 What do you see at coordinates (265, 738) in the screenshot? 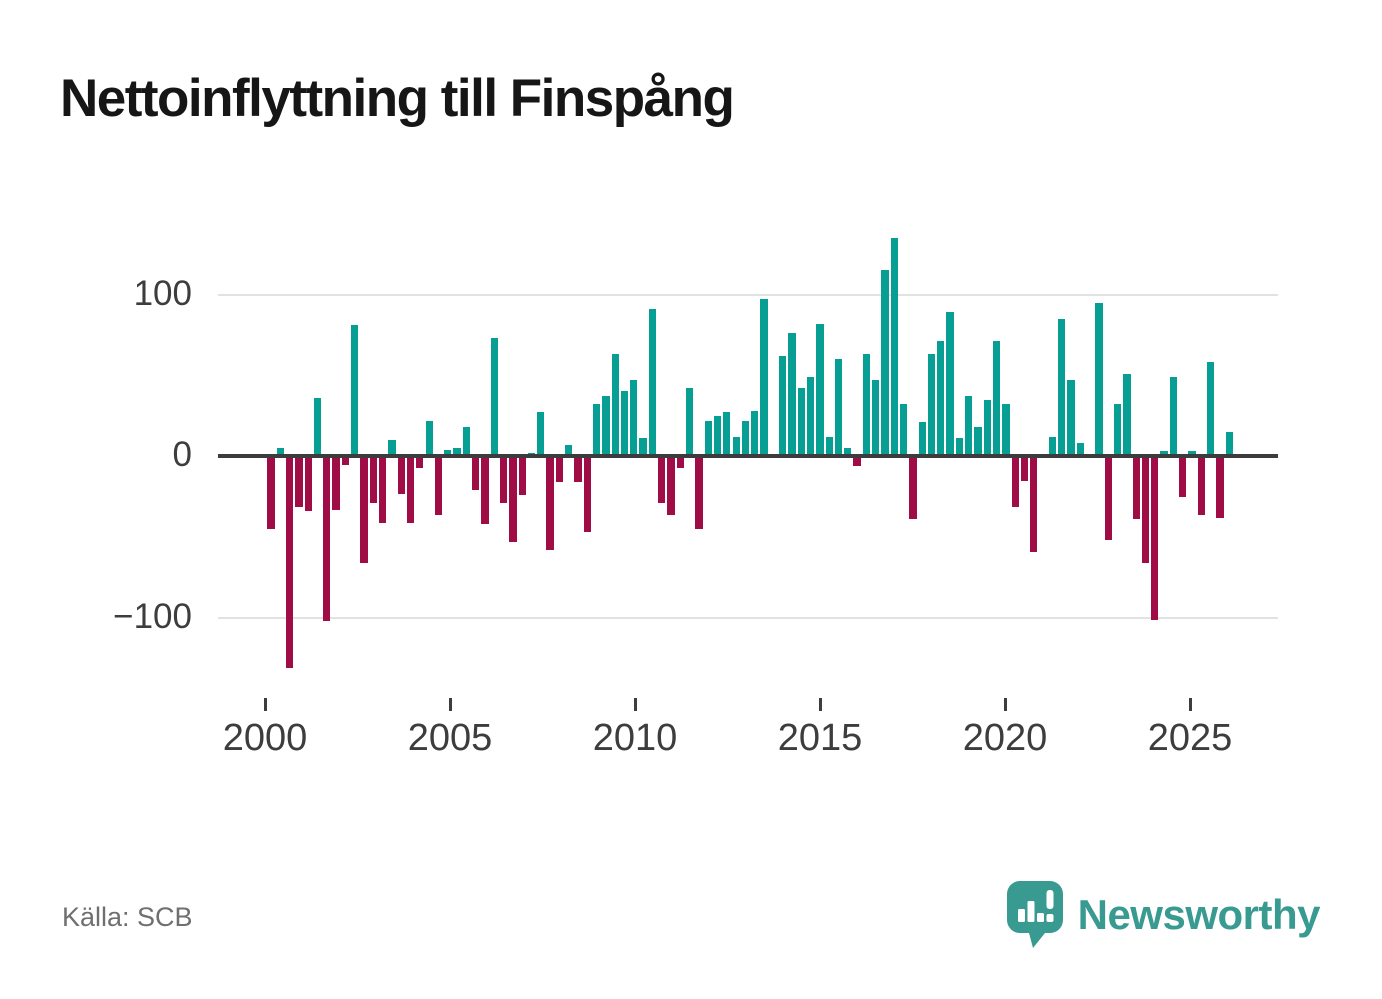
I see `x-tick-label: 2000` at bounding box center [265, 738].